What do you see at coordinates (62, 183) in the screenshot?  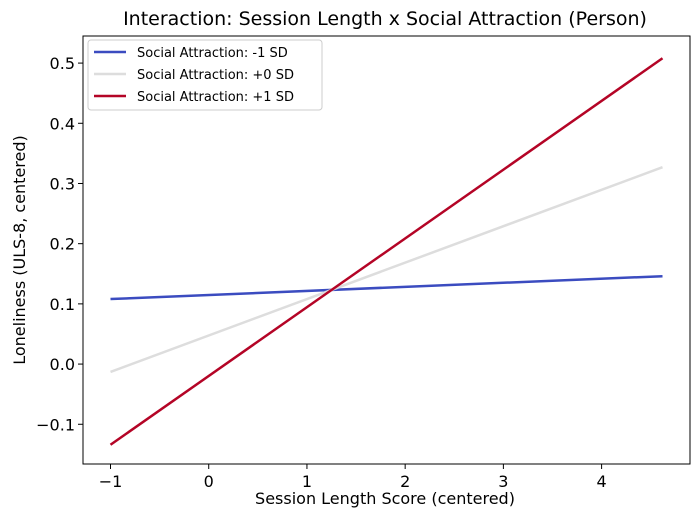 I see `y-tick-label: 0.3` at bounding box center [62, 183].